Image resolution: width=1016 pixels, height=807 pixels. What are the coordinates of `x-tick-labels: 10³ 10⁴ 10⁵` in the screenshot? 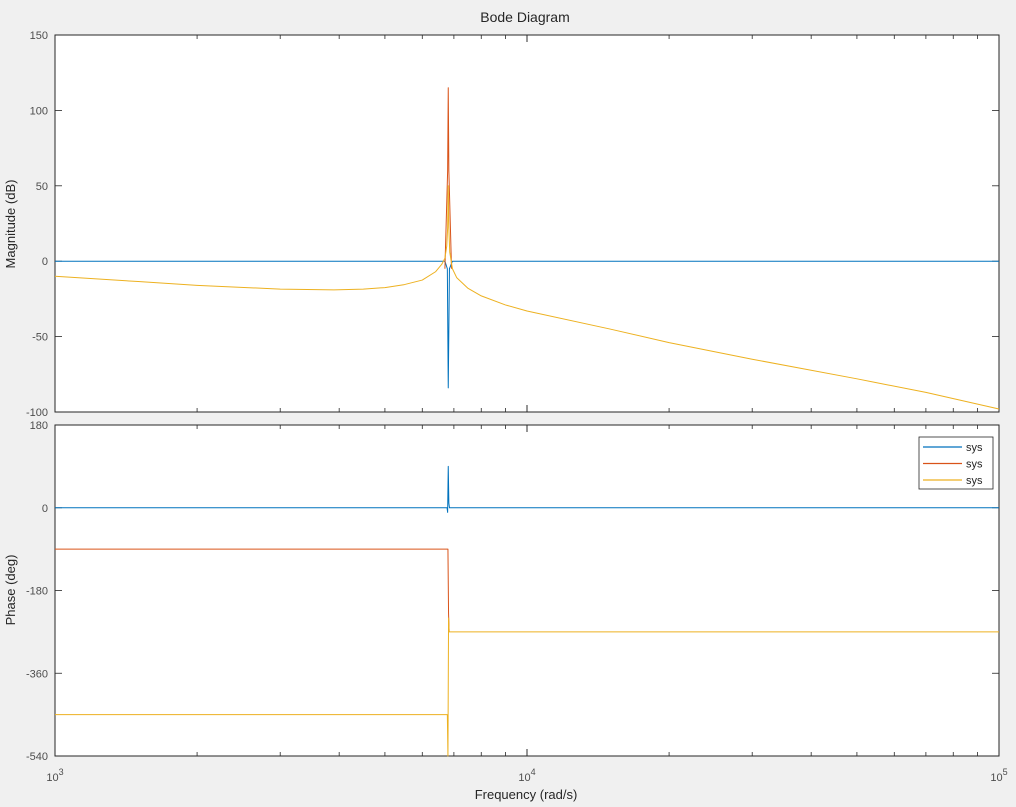 It's located at (526, 775).